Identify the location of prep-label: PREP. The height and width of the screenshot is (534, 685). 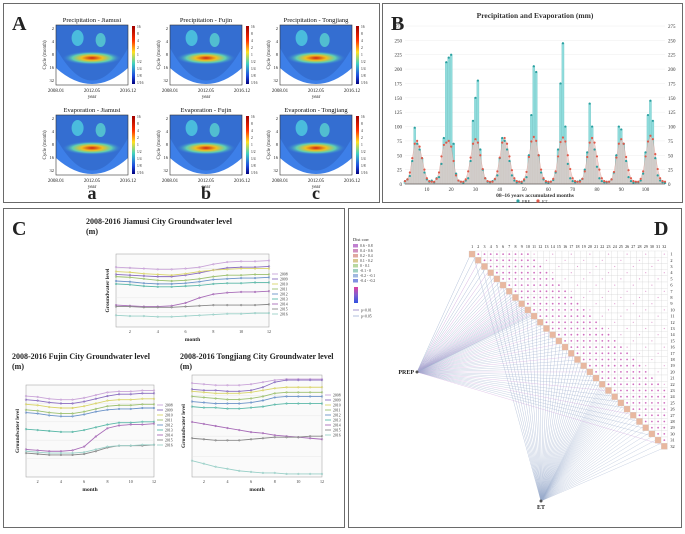
(406, 373).